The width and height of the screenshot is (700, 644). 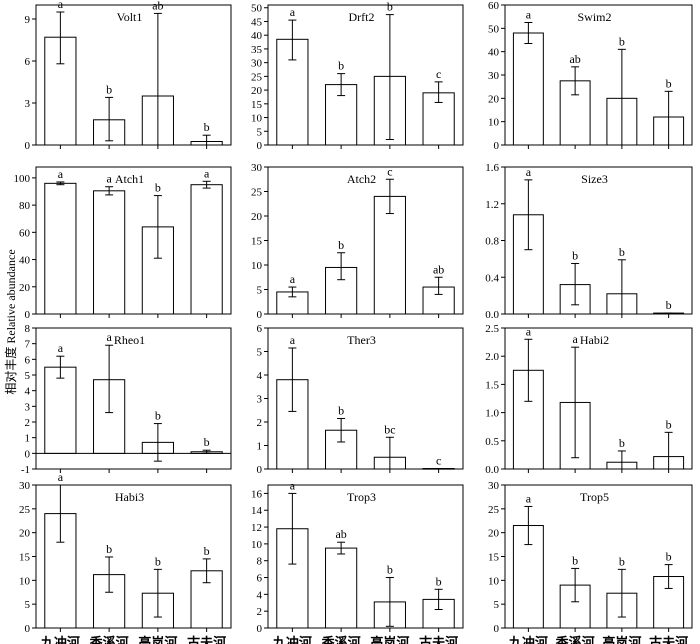 I want to click on y-tick-label: 1.6, so click(x=492, y=168).